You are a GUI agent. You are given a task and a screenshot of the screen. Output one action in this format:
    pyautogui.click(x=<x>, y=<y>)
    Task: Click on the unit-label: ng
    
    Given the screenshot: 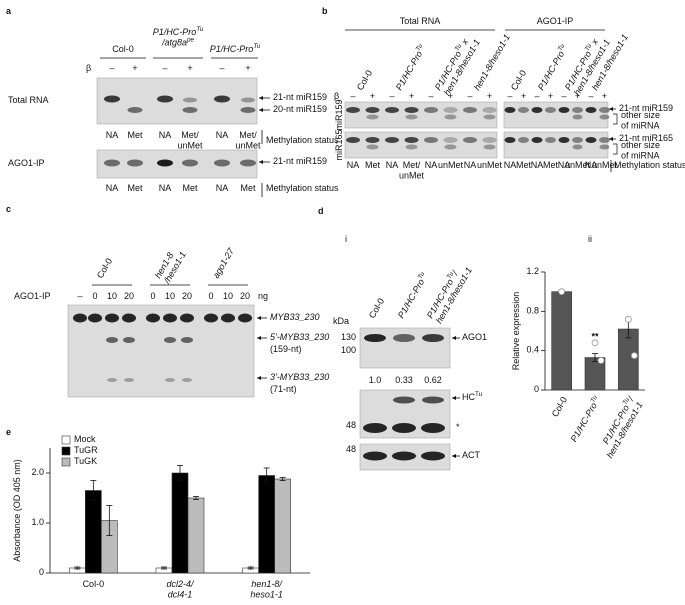 What is the action you would take?
    pyautogui.click(x=263, y=296)
    